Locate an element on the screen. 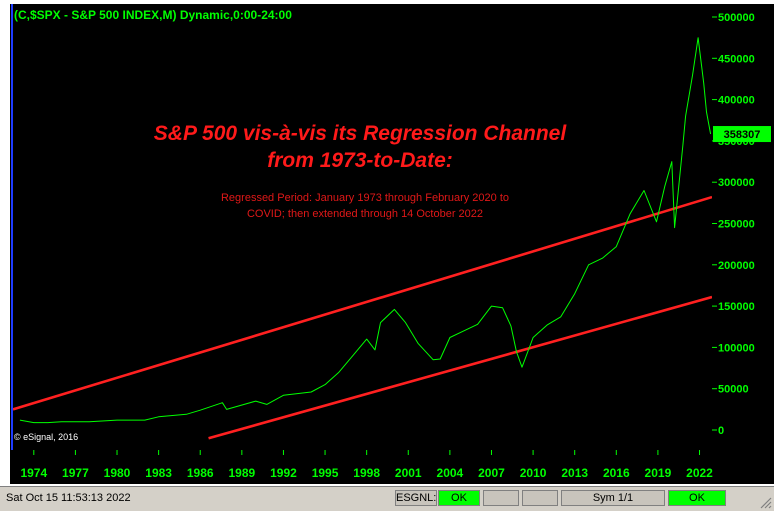 This screenshot has width=774, height=511. x-tick-label: 1986 is located at coordinates (200, 473).